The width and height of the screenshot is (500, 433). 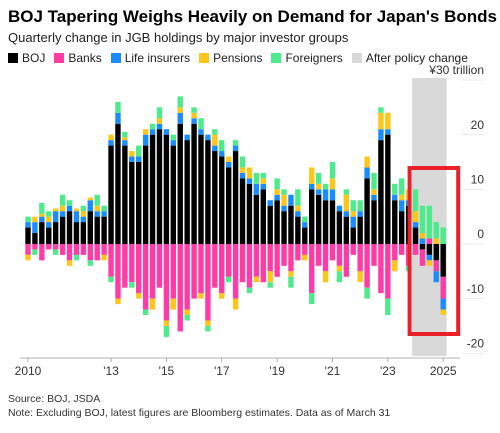 What do you see at coordinates (416, 58) in the screenshot?
I see `legend-label: After policy change` at bounding box center [416, 58].